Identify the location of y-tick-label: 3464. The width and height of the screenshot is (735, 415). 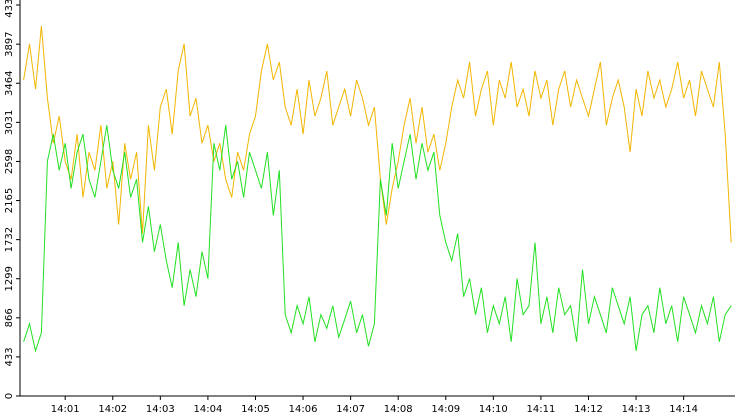
(9, 83).